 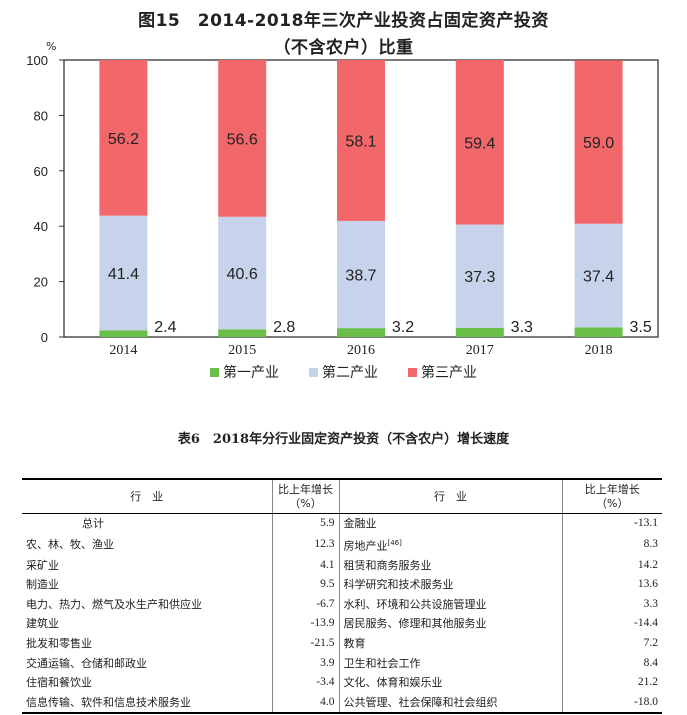 What do you see at coordinates (51, 46) in the screenshot?
I see `y-axis-unit: %` at bounding box center [51, 46].